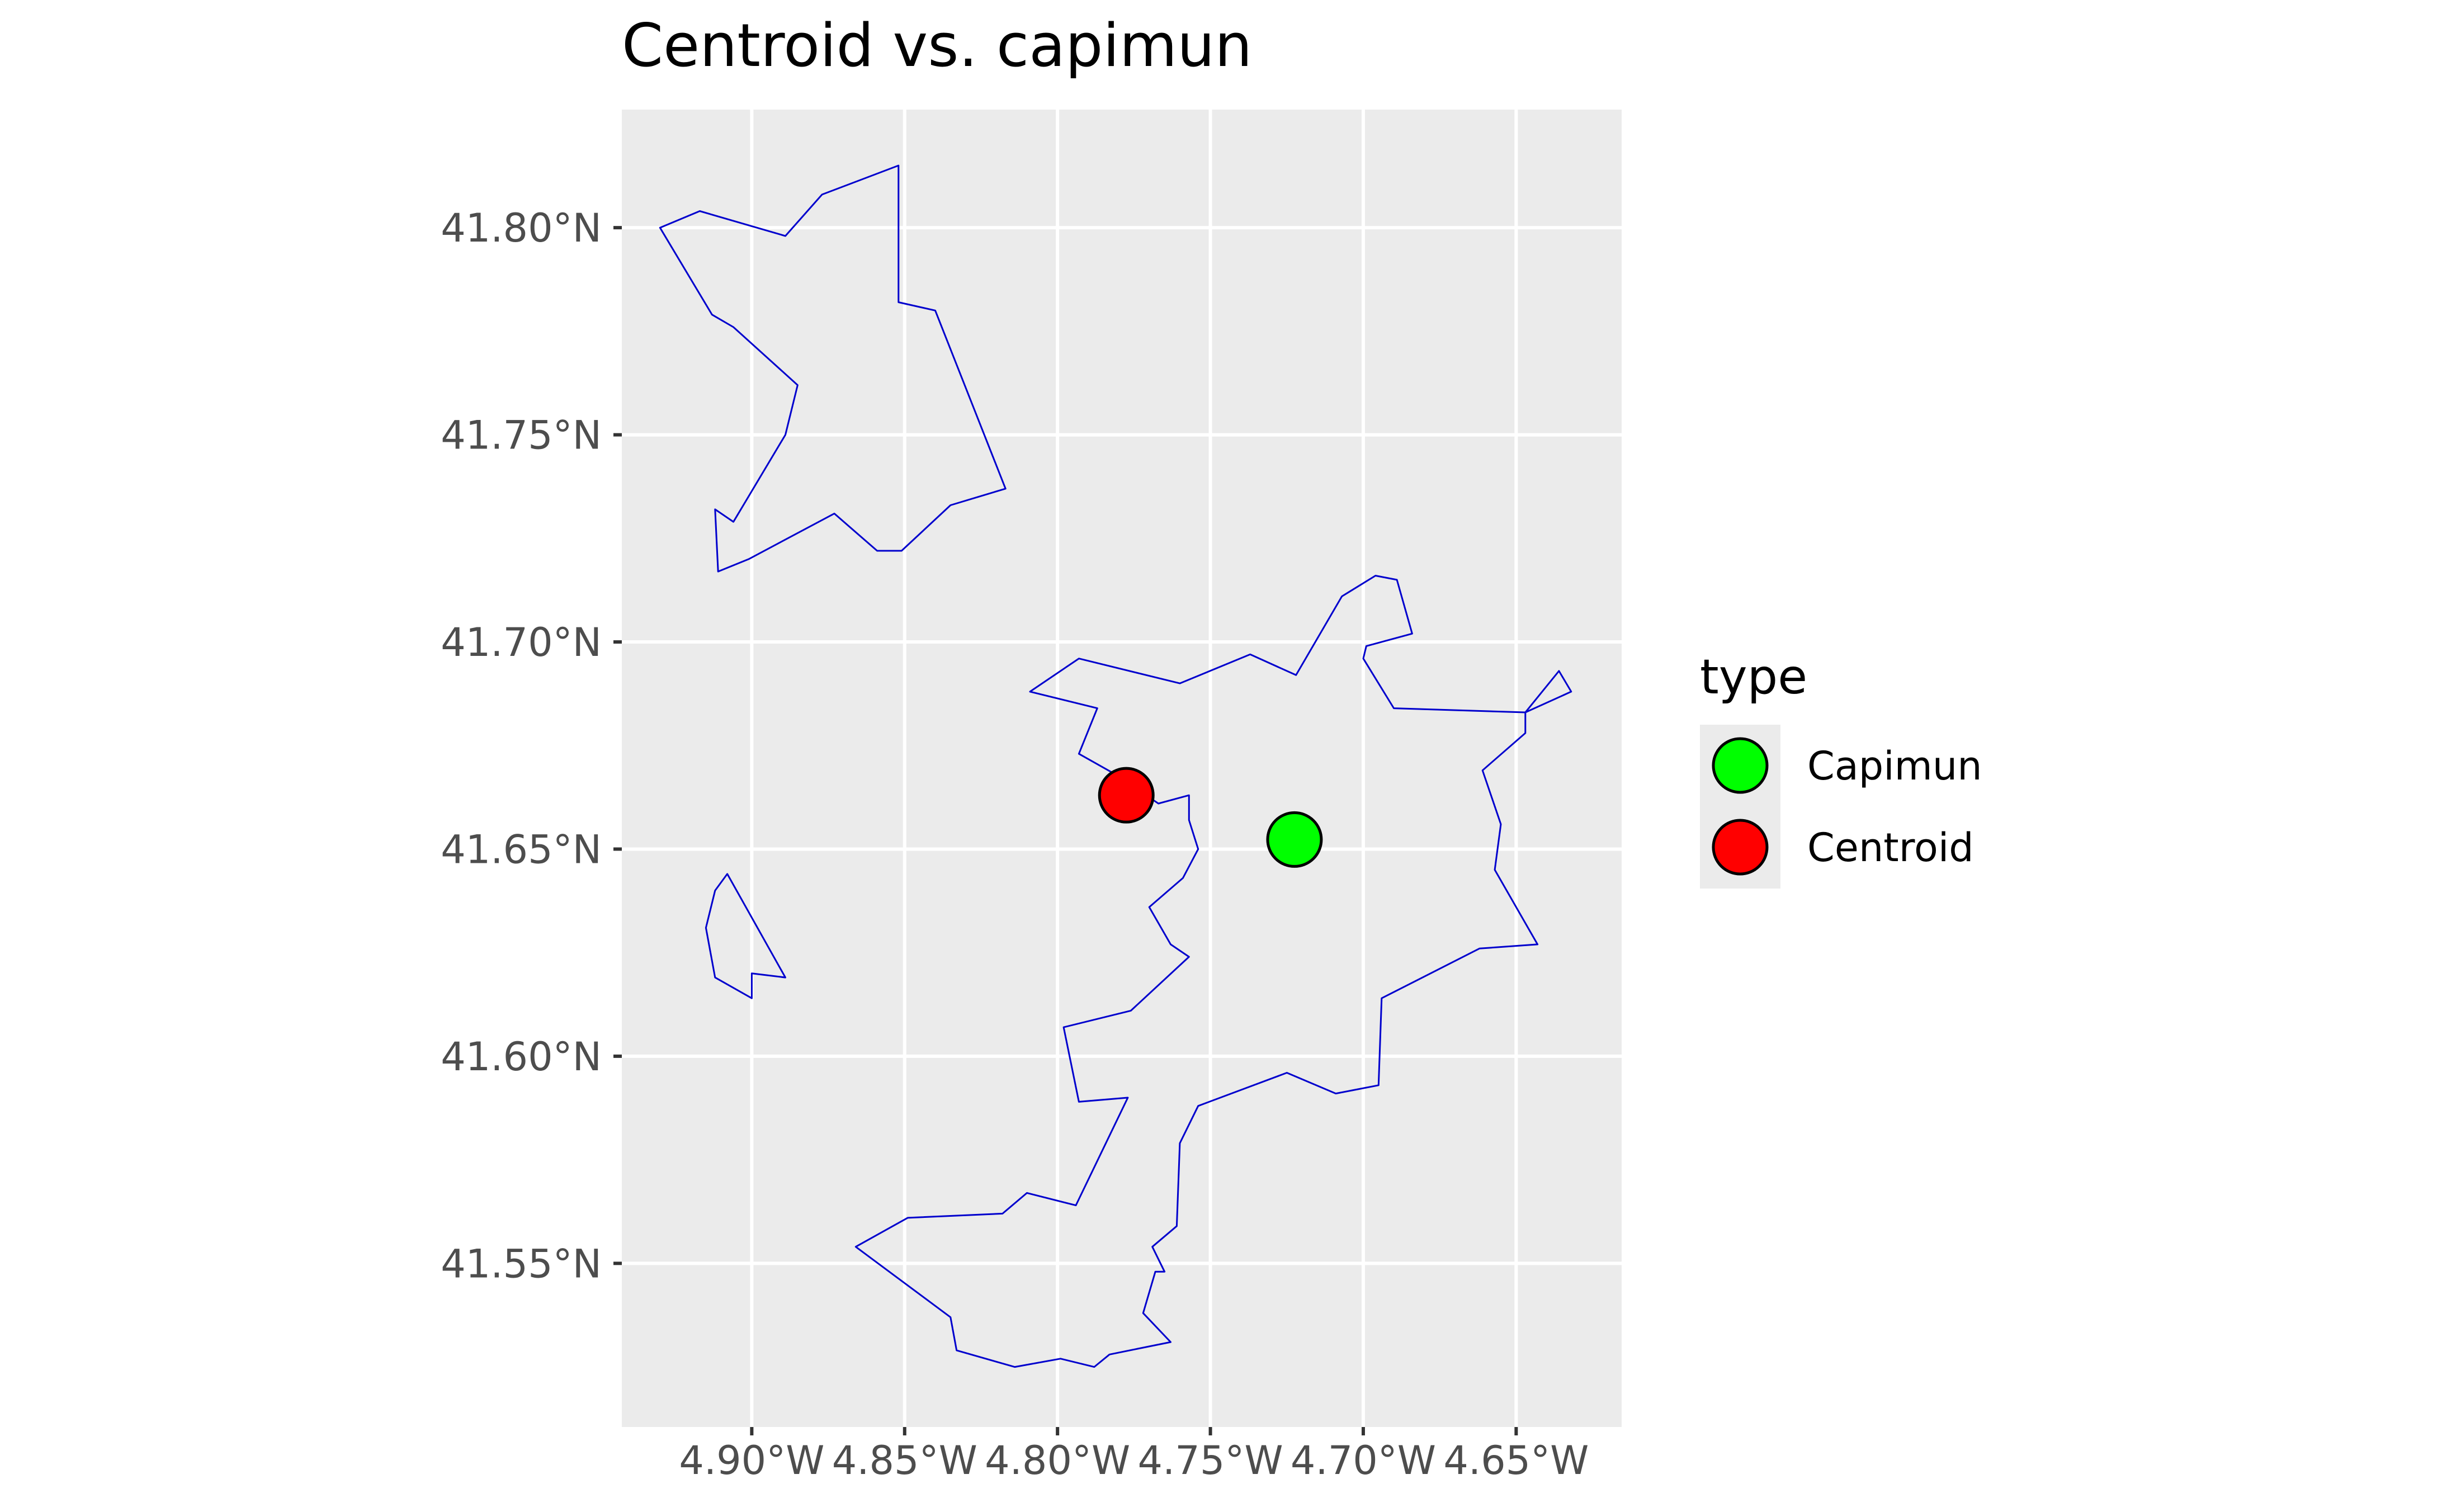  I want to click on legend-title: type, so click(1754, 677).